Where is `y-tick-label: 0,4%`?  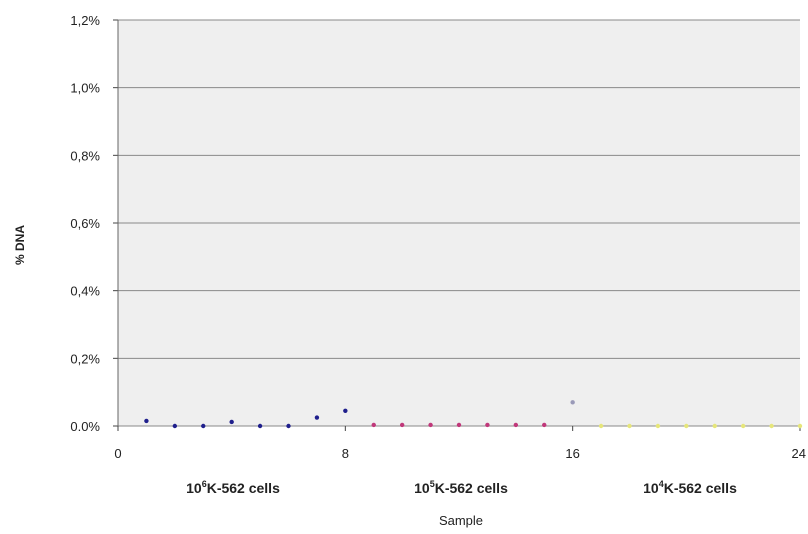 y-tick-label: 0,4% is located at coordinates (85, 291).